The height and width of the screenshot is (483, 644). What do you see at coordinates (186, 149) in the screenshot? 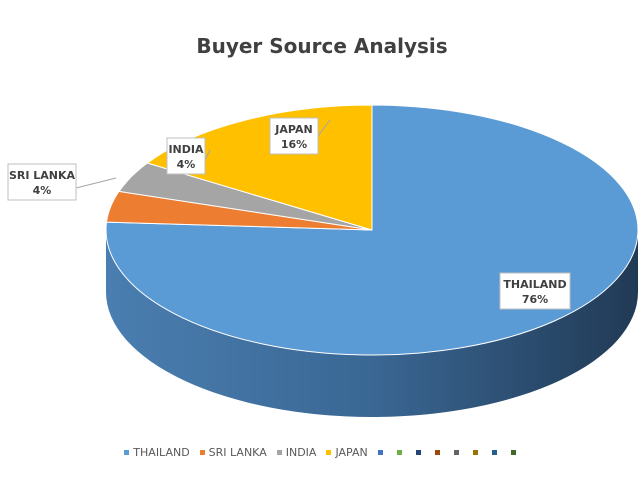
I see `data-label-category: INDIA` at bounding box center [186, 149].